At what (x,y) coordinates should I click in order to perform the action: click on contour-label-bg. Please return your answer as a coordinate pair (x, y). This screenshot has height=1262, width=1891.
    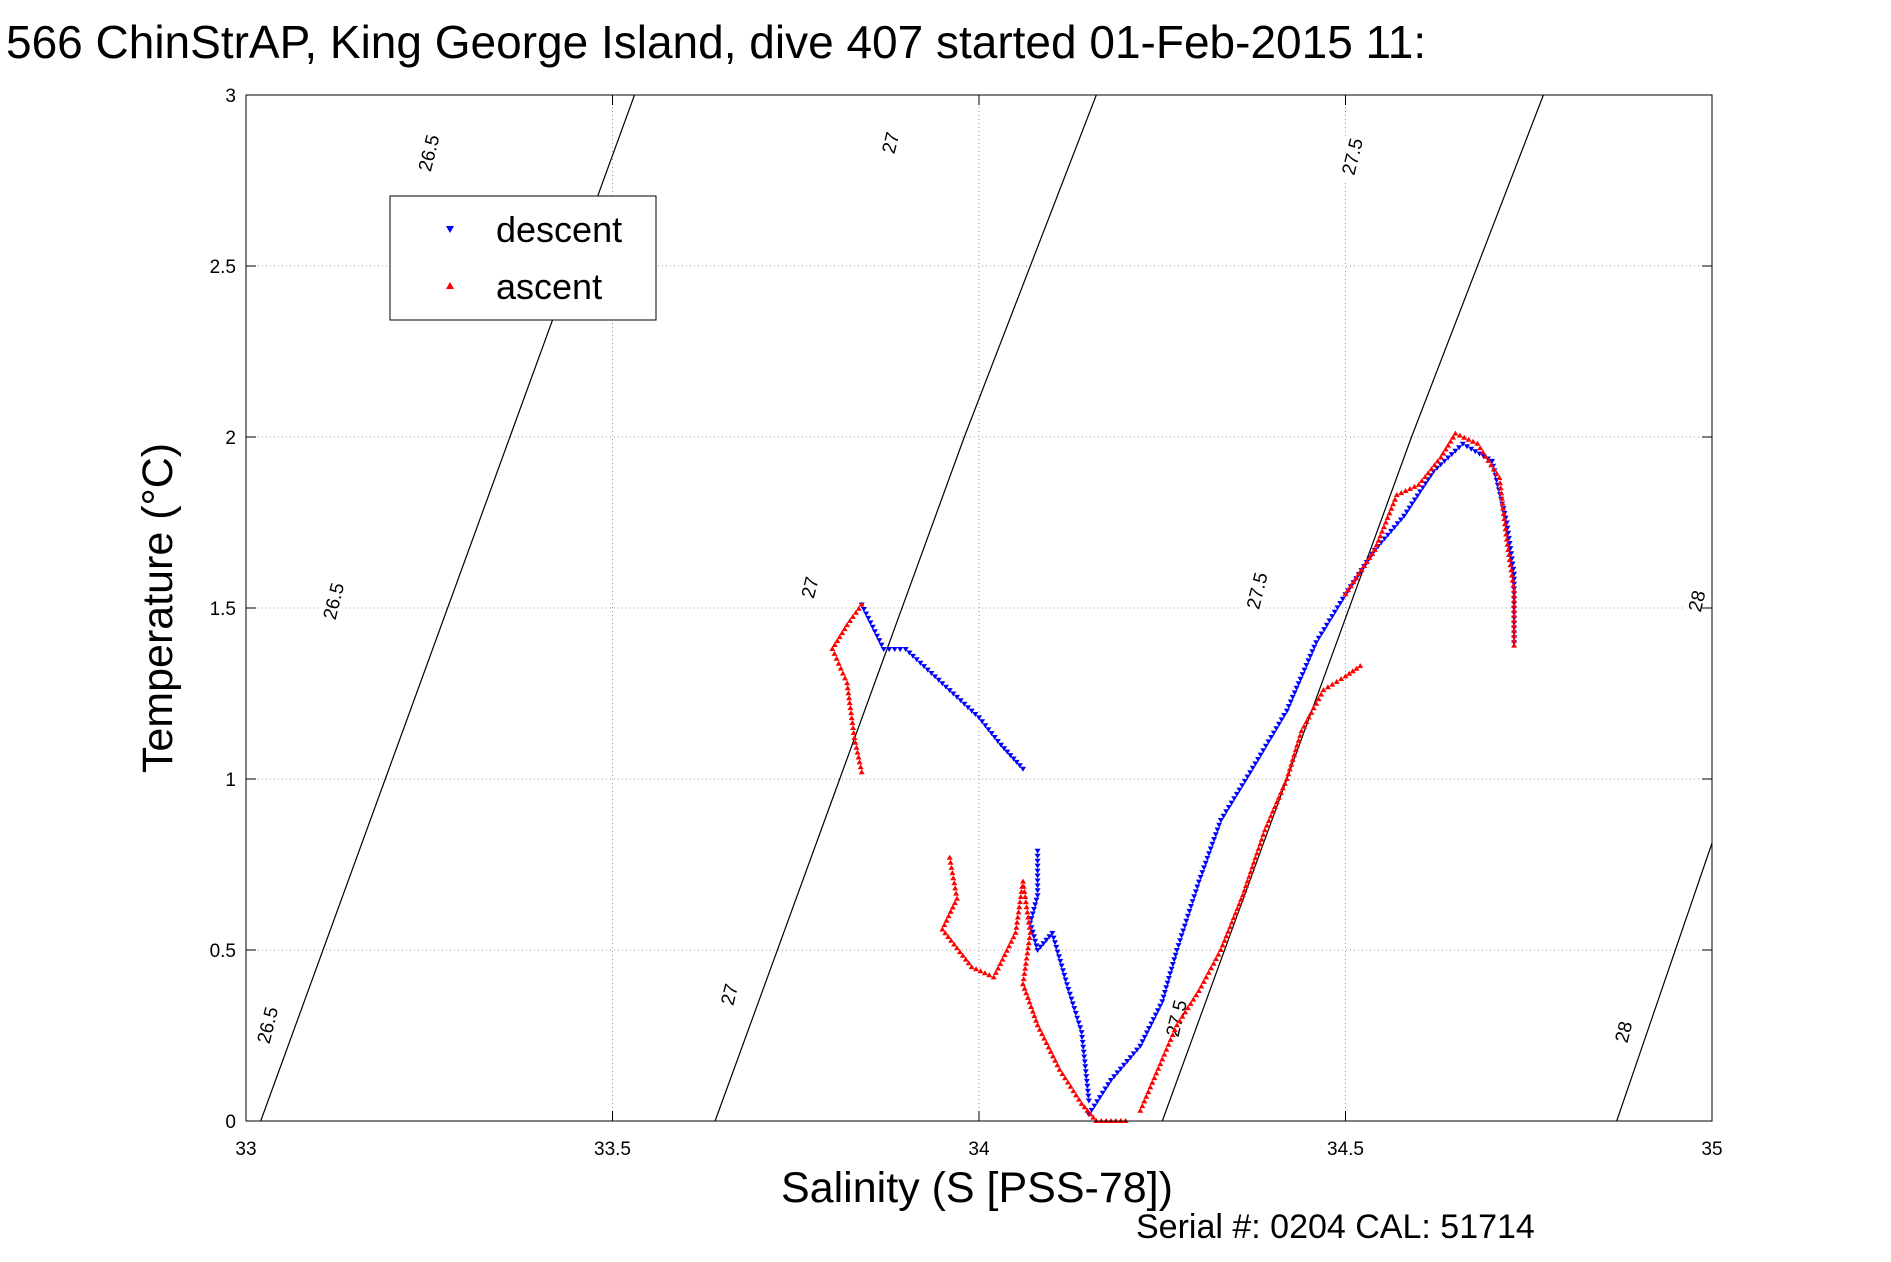
    Looking at the image, I should click on (1352, 156).